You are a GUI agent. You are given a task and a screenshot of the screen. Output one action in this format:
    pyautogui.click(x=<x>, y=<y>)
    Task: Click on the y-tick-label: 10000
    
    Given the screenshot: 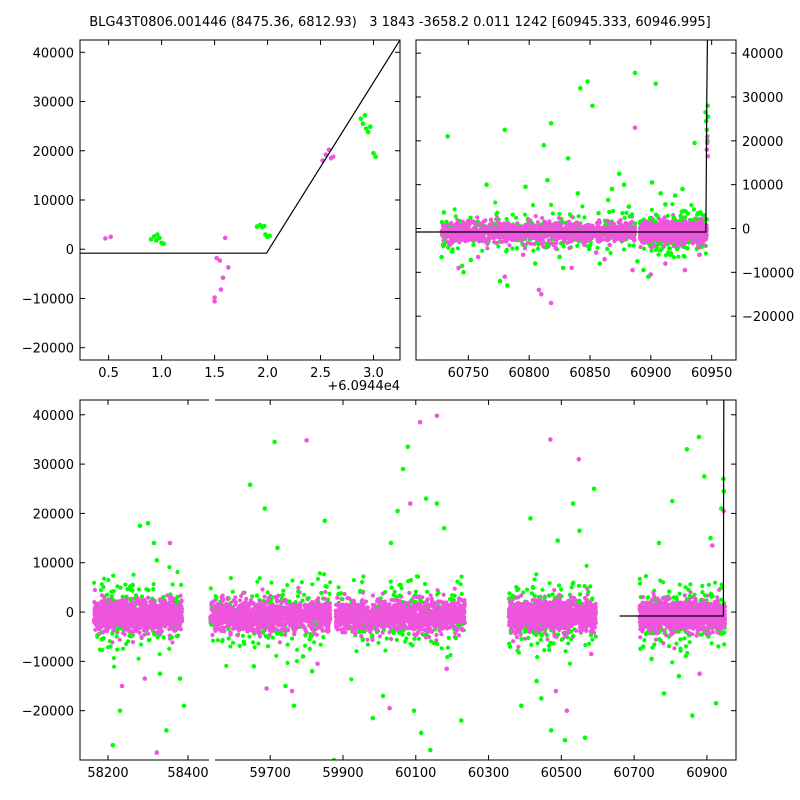 What is the action you would take?
    pyautogui.click(x=762, y=186)
    